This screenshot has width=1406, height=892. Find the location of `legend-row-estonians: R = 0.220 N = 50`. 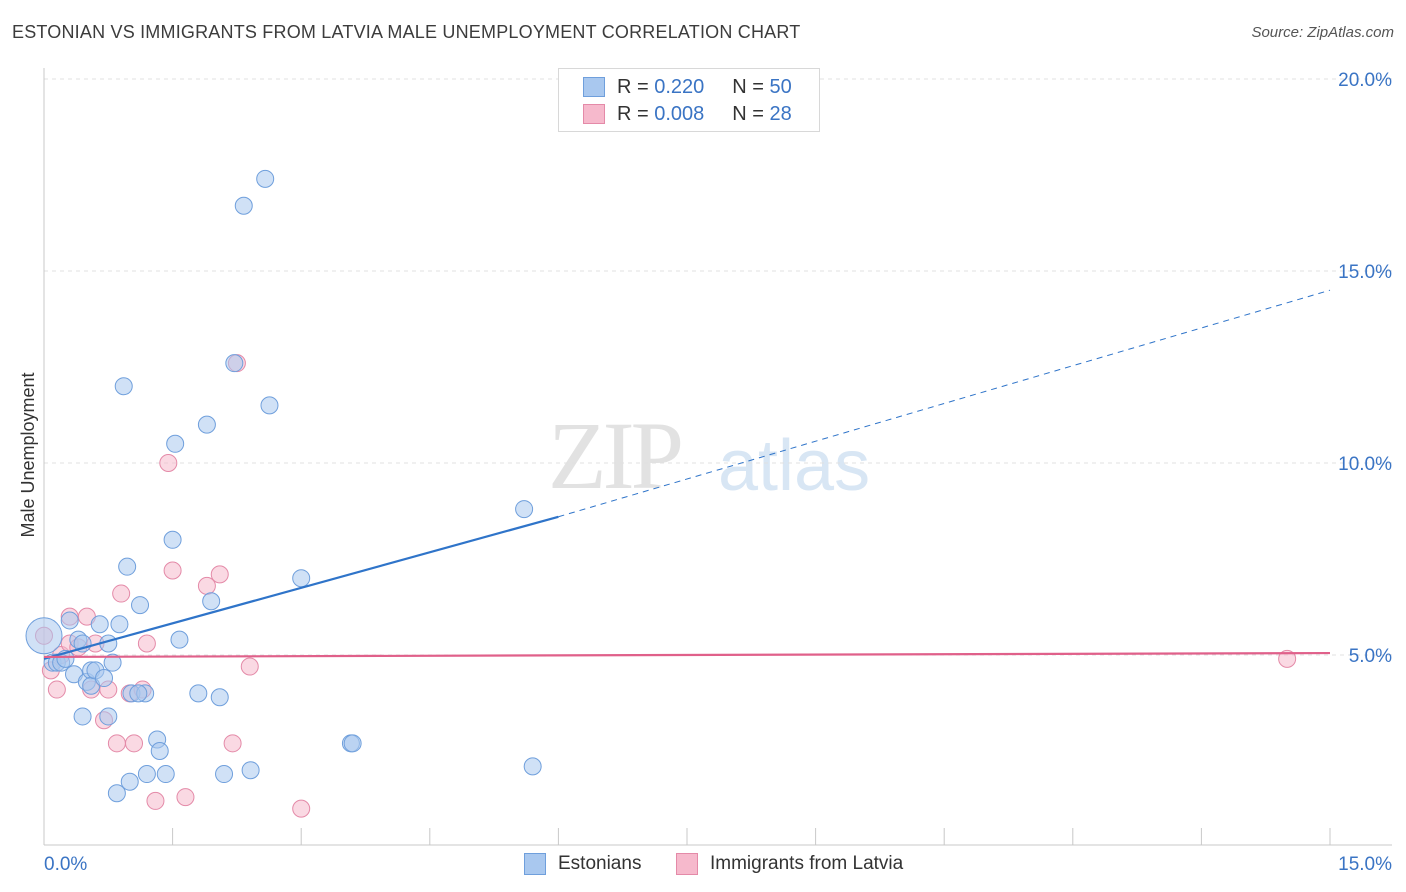

legend-row-estonians: R = 0.220 N = 50 is located at coordinates (687, 87).